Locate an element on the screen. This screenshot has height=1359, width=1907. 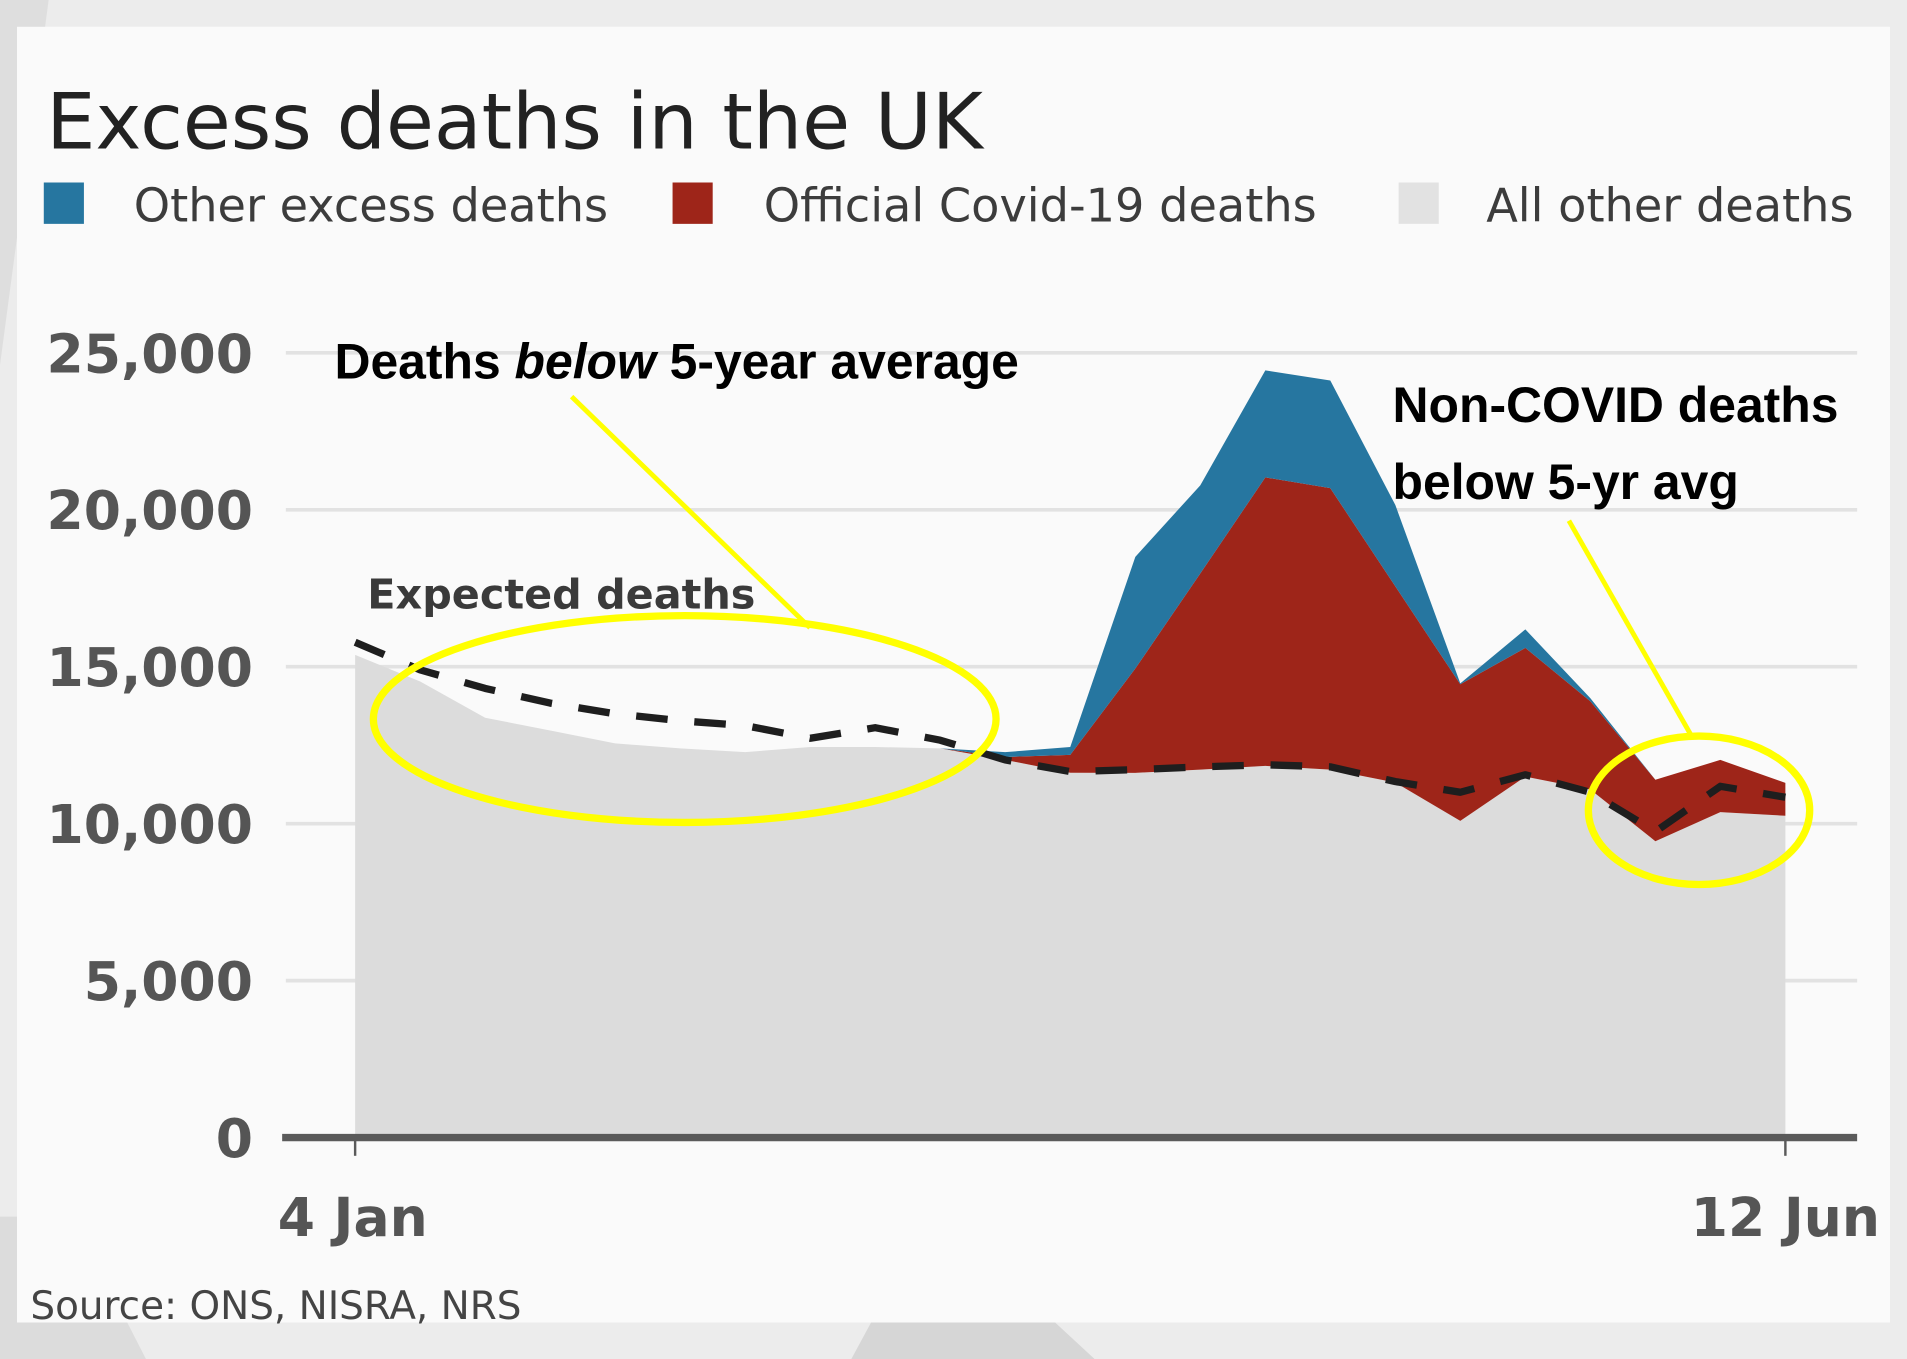
legend-item-covid: Official Covid-19 deaths is located at coordinates (994, 205).